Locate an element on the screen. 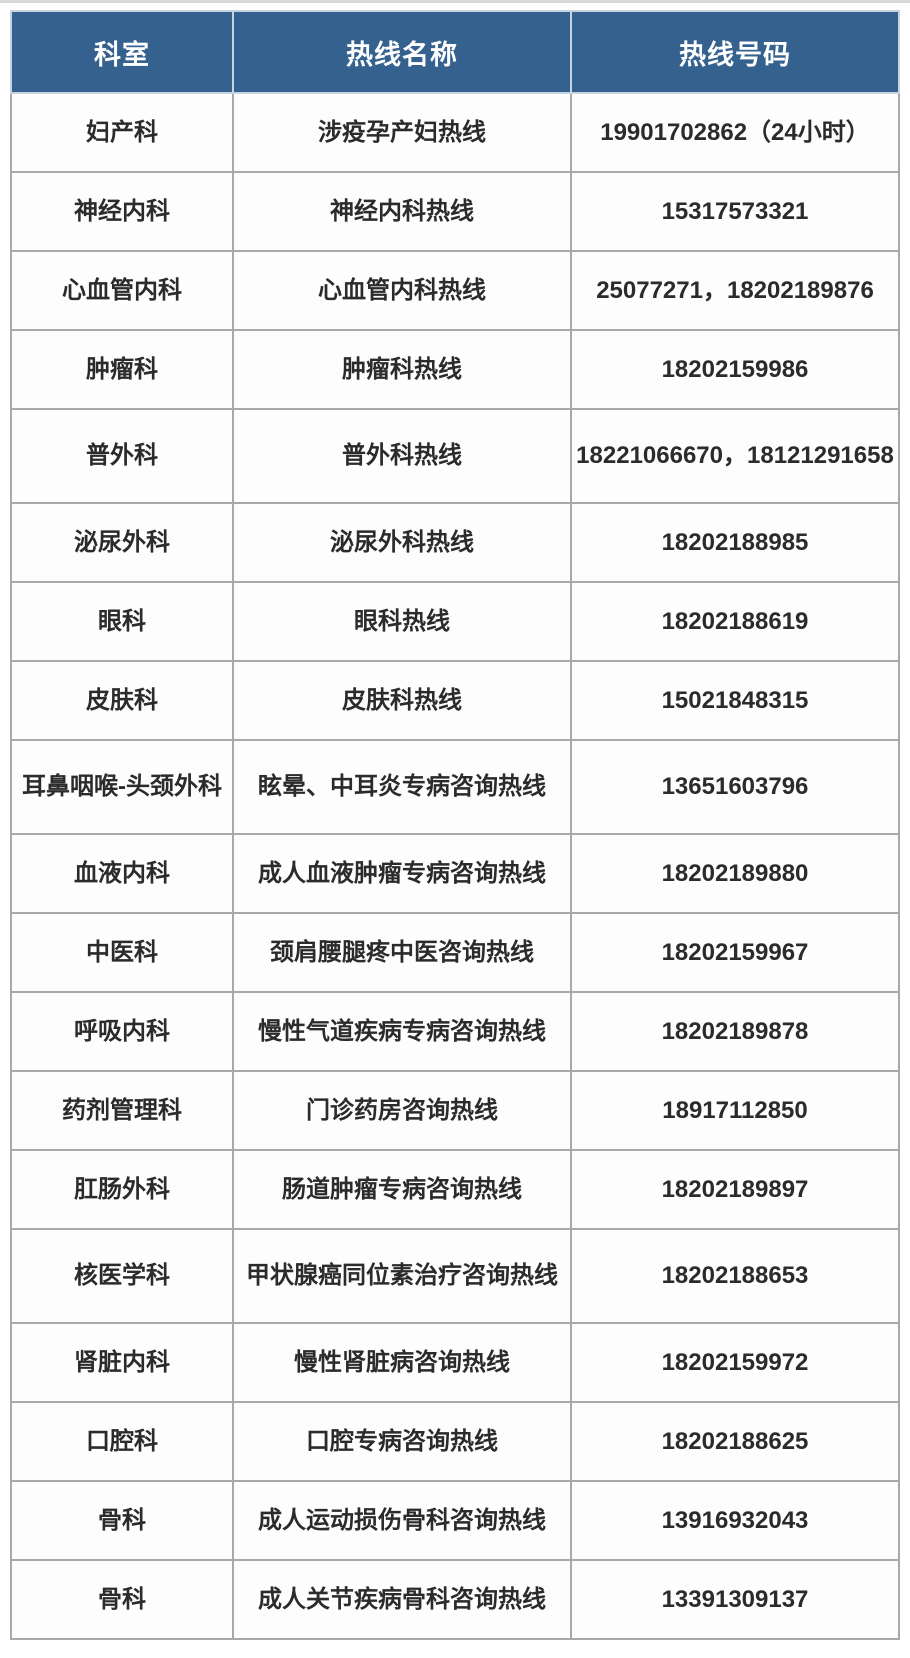 The image size is (910, 1658). hotline-name-cell: 肠道肿瘤专病咨询热线 is located at coordinates (402, 1189).